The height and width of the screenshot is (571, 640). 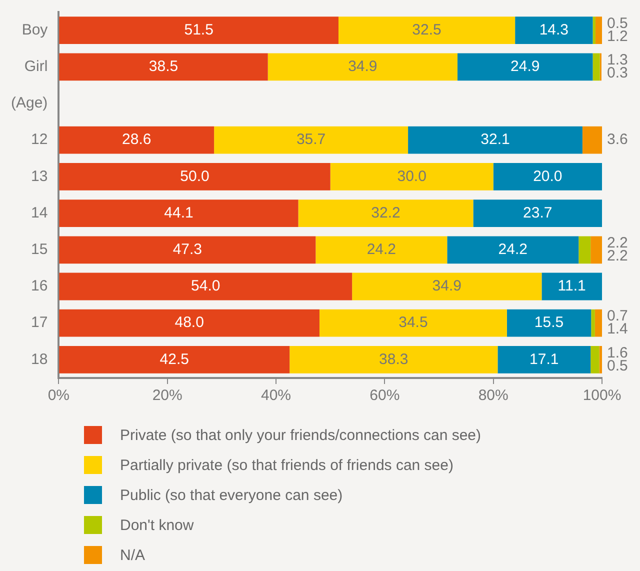 I want to click on y-tick-label: 14, so click(x=39, y=213).